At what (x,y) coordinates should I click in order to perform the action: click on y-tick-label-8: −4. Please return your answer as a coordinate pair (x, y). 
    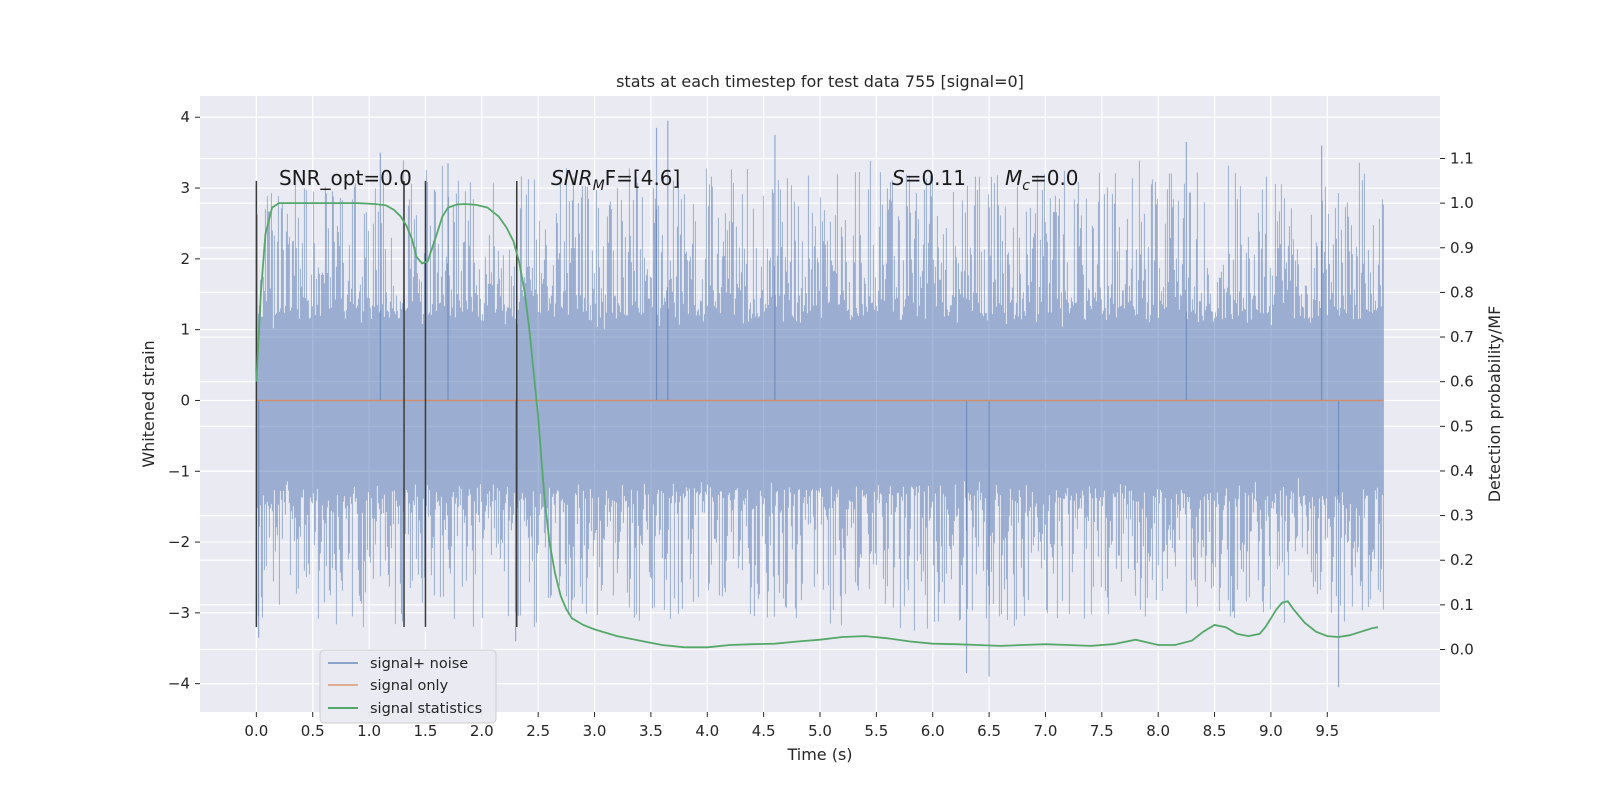
    Looking at the image, I should click on (179, 684).